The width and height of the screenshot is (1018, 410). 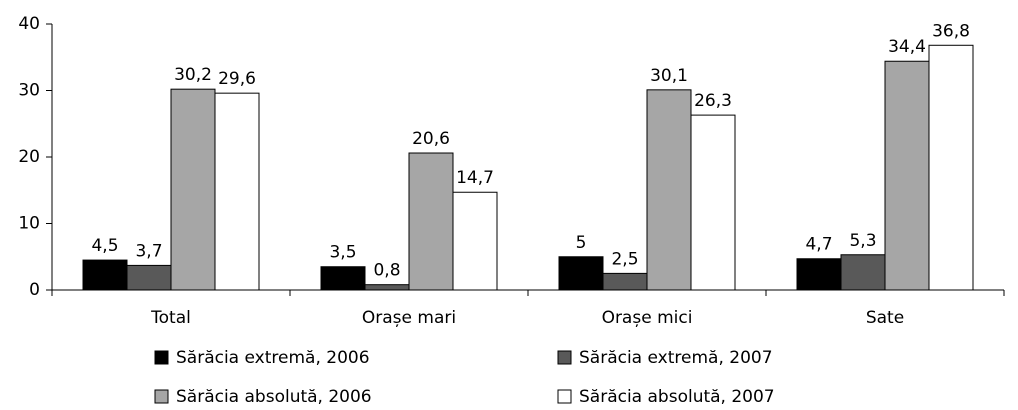 What do you see at coordinates (475, 178) in the screenshot?
I see `value-label: 14,7` at bounding box center [475, 178].